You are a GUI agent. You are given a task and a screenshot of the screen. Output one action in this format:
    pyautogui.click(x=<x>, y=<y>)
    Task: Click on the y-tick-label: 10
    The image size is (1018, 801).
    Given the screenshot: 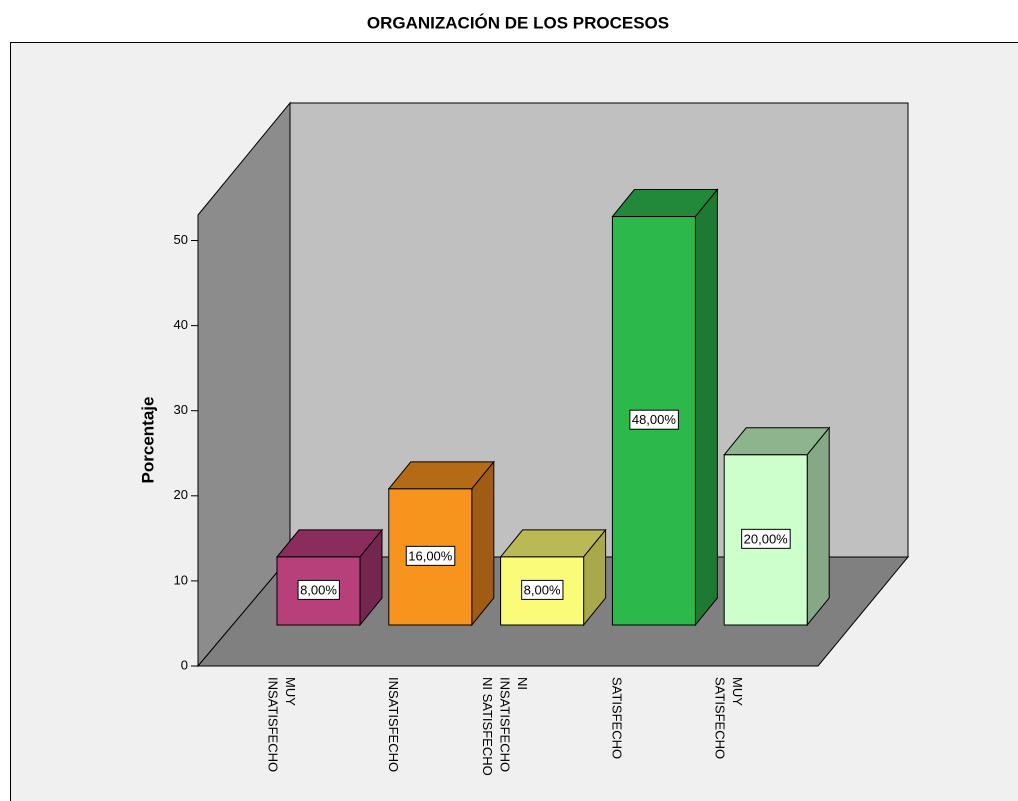 What is the action you would take?
    pyautogui.click(x=181, y=579)
    